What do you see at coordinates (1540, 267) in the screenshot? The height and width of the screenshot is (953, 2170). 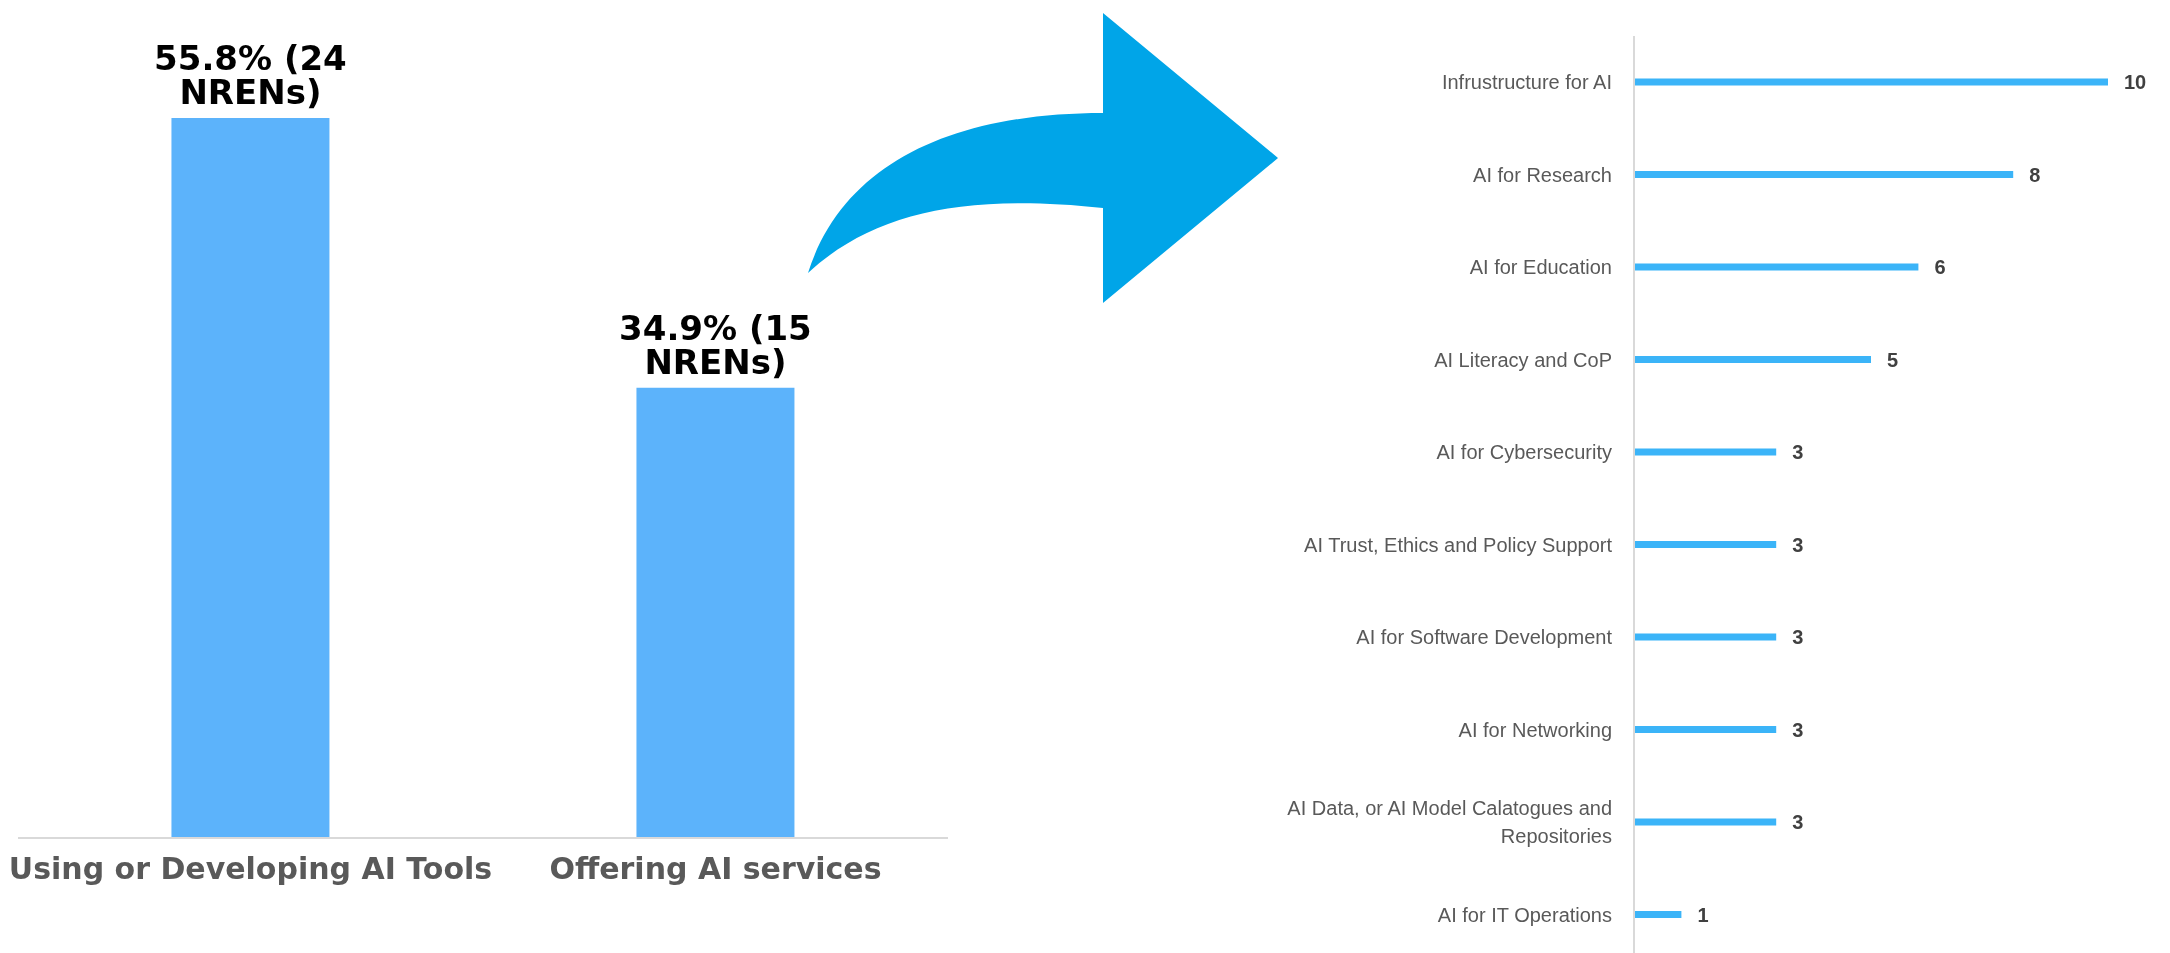 I see `y-tick-label: AI for Education` at bounding box center [1540, 267].